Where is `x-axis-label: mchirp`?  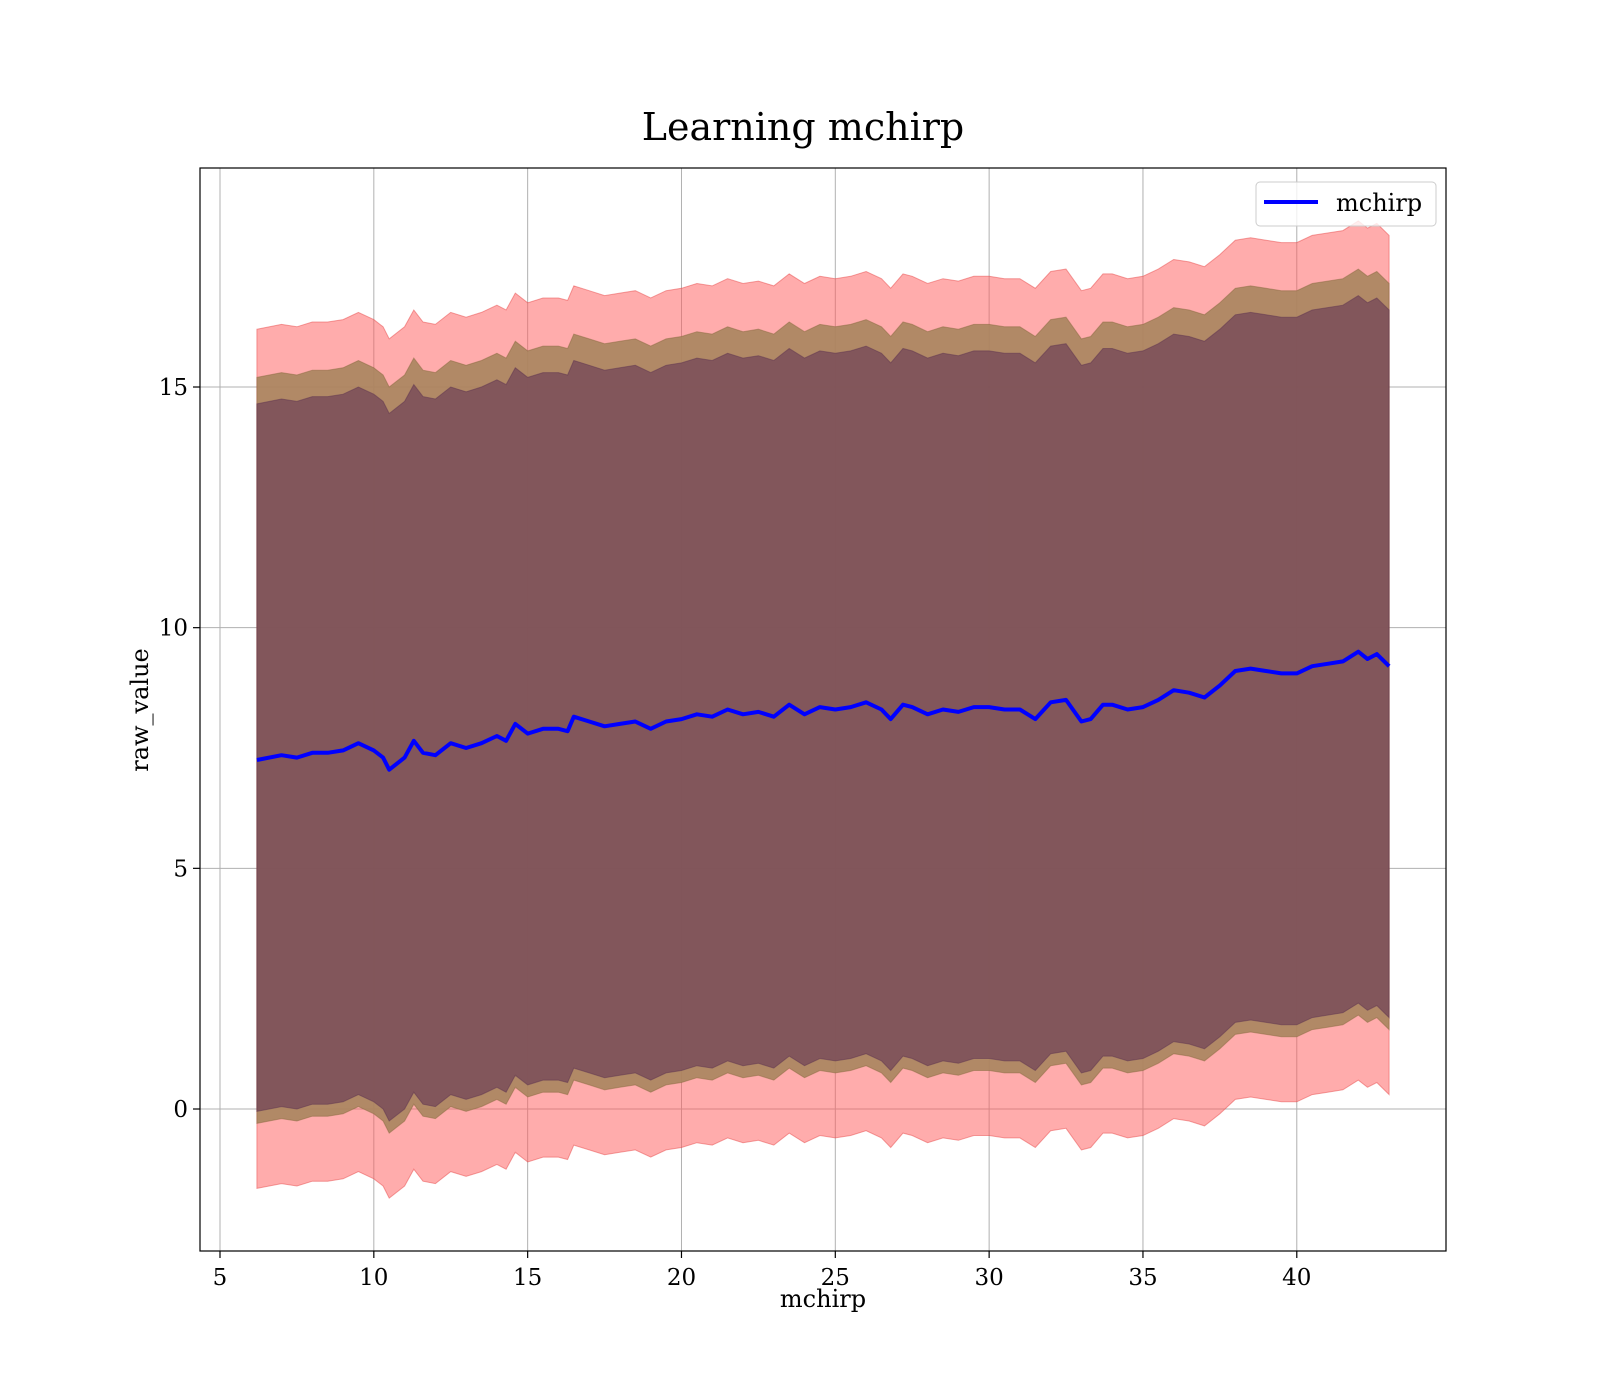 x-axis-label: mchirp is located at coordinates (823, 1299).